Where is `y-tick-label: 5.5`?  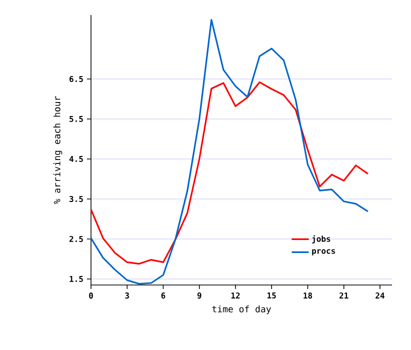 y-tick-label: 5.5 is located at coordinates (76, 119).